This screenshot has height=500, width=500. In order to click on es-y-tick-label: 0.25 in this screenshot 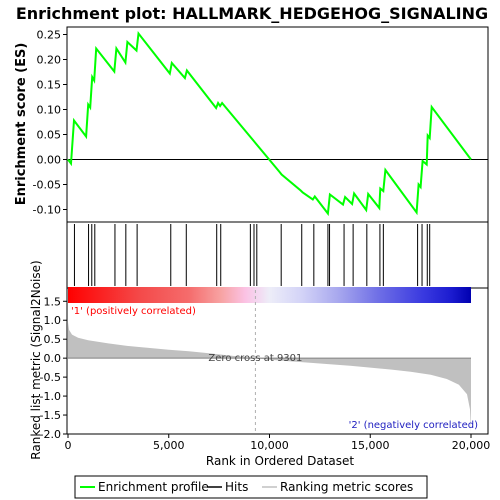, I will do `click(49, 35)`.